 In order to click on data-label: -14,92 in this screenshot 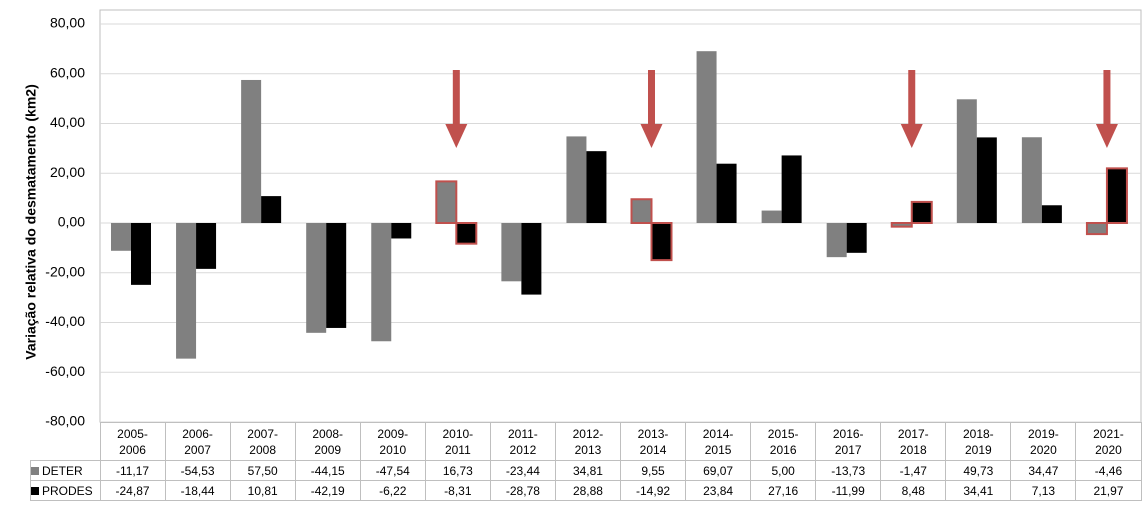, I will do `click(653, 490)`.